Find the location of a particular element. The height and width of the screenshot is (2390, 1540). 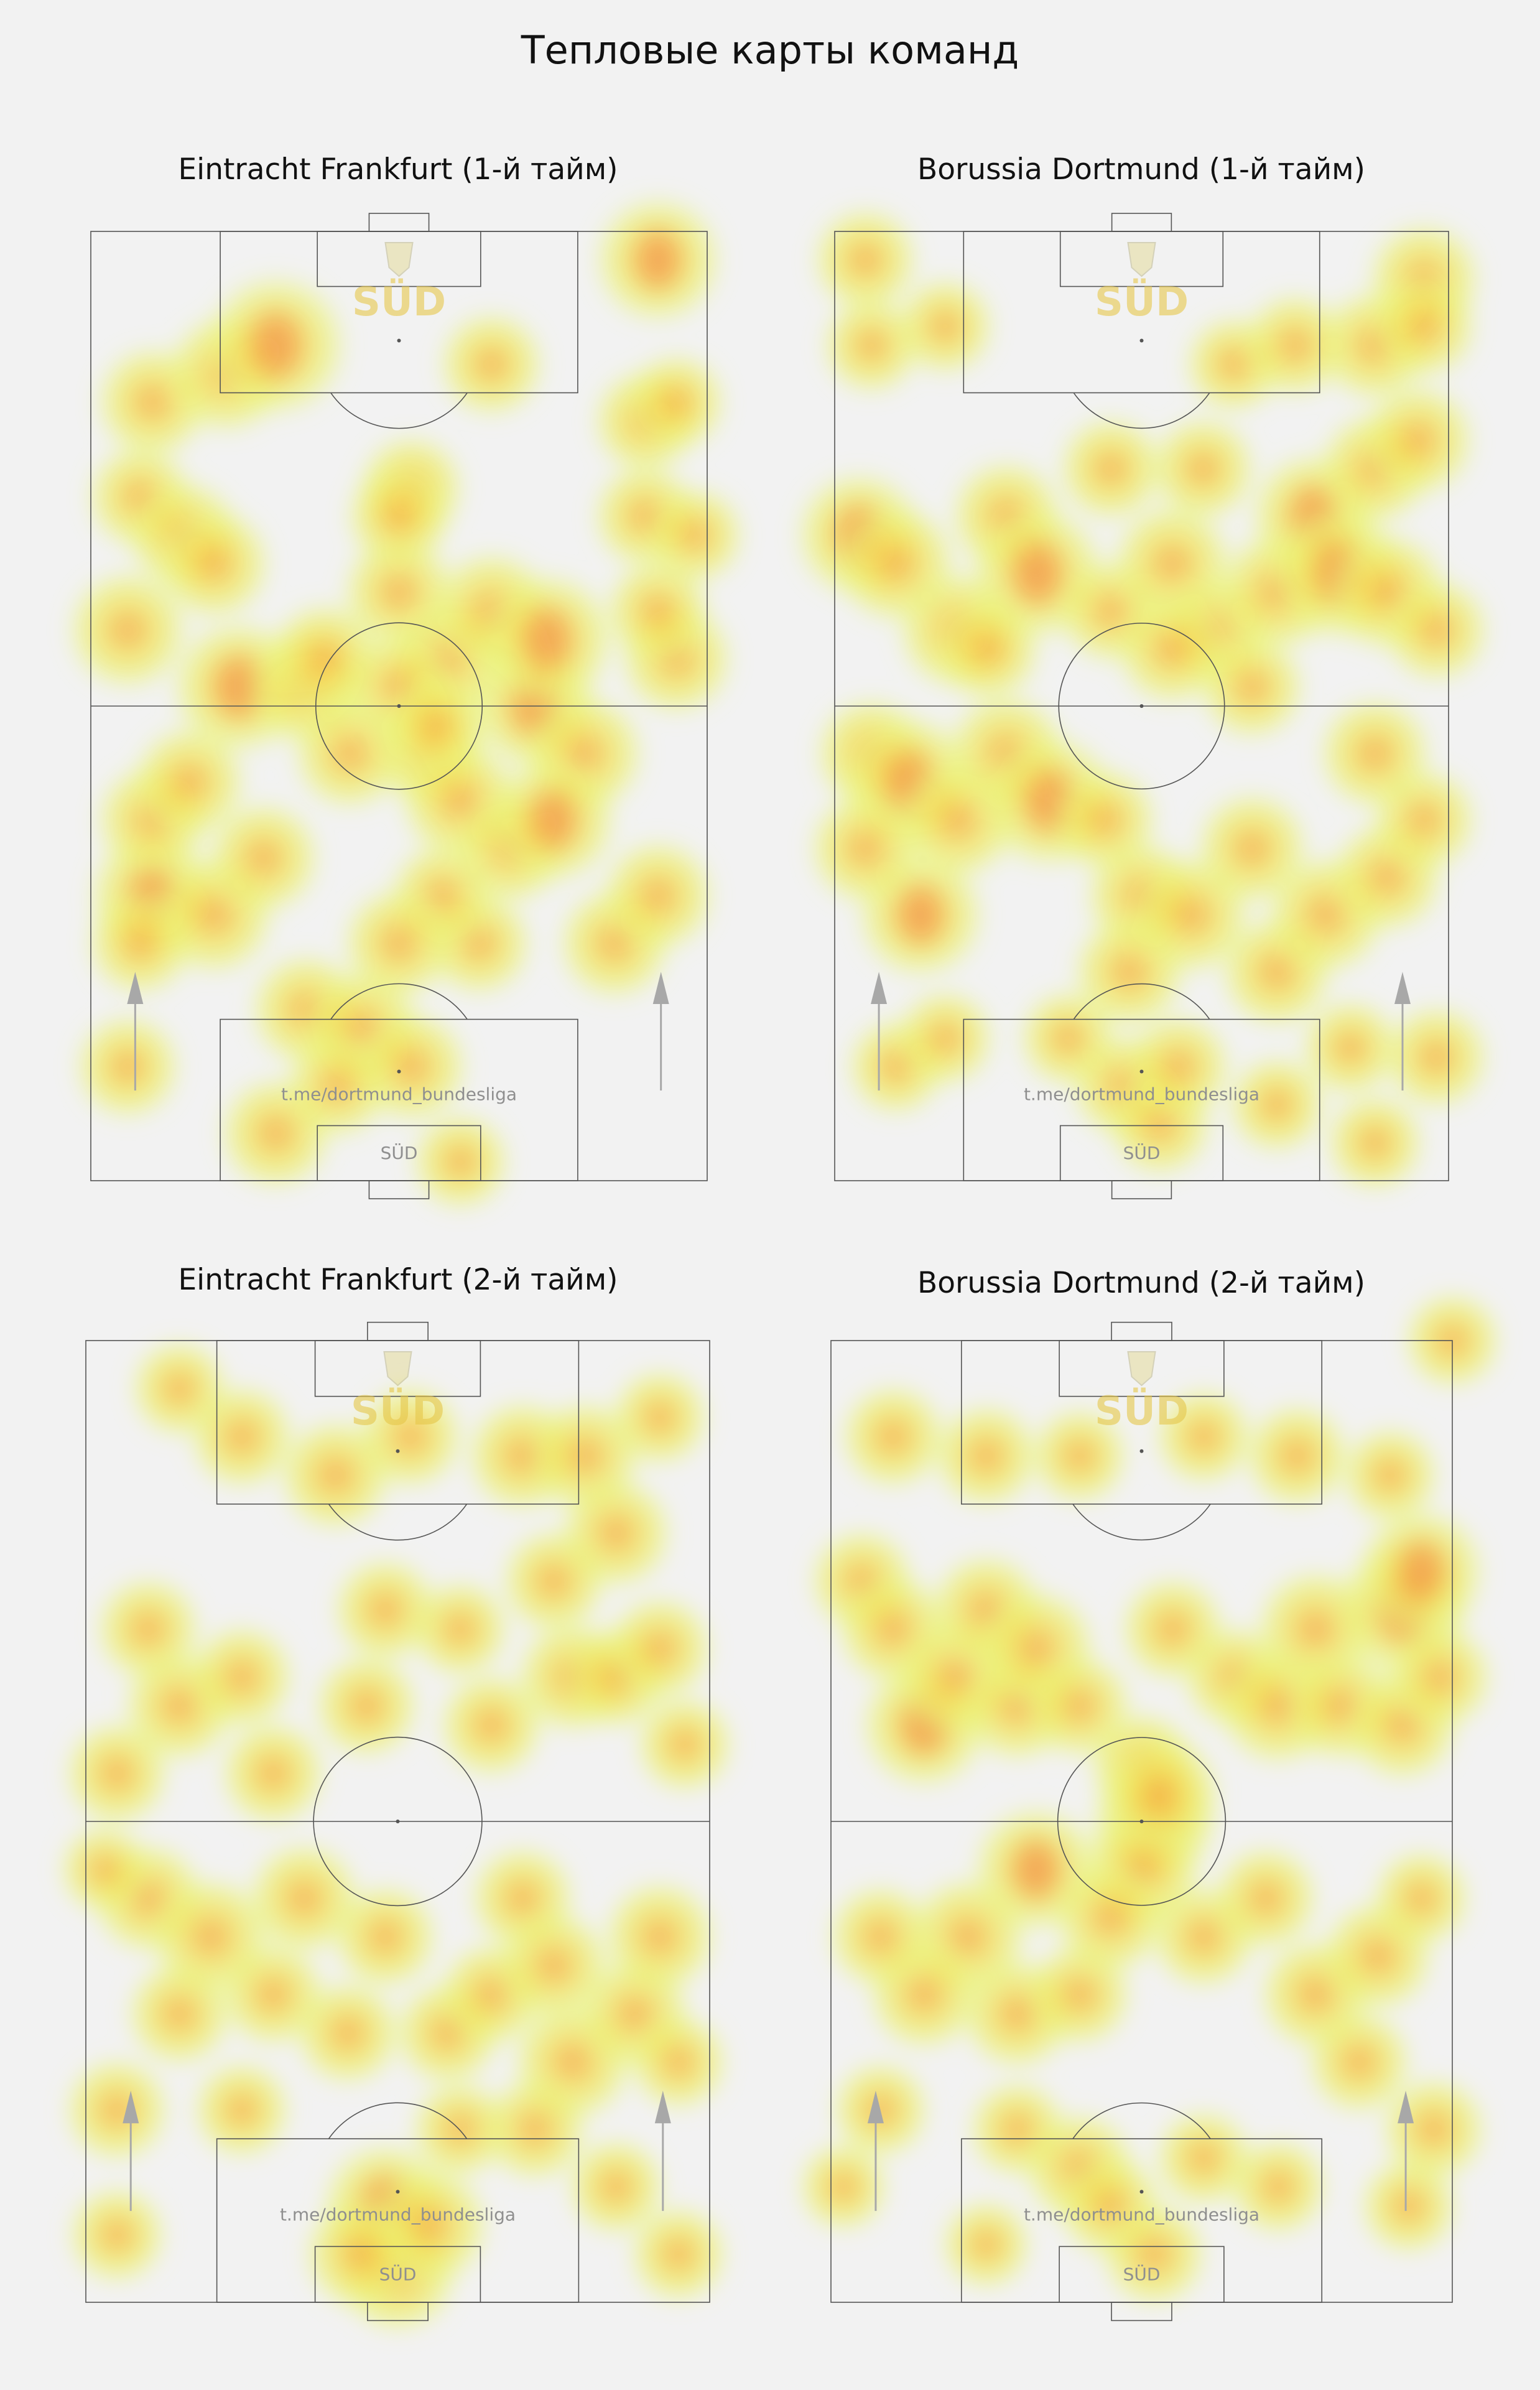

panel-title: Eintracht Frankfurt (2-й тайм) is located at coordinates (398, 1280).